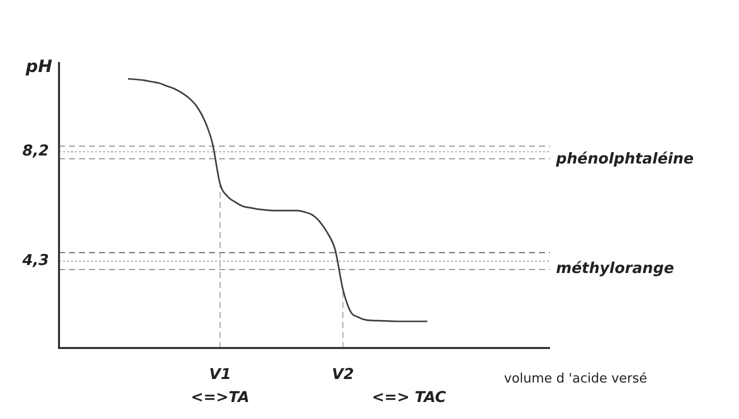 This screenshot has width=739, height=419. What do you see at coordinates (615, 267) in the screenshot?
I see `ref-line-label: méthylorange` at bounding box center [615, 267].